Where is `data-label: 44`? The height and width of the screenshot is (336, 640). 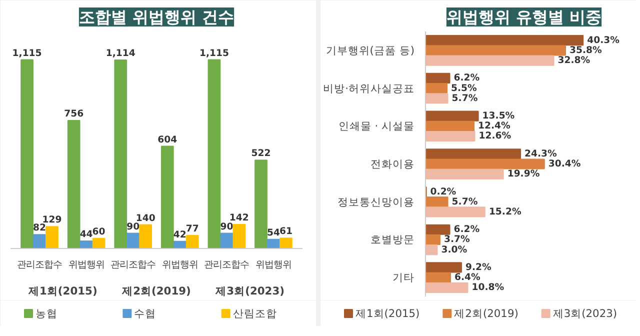
data-label: 44 is located at coordinates (87, 234).